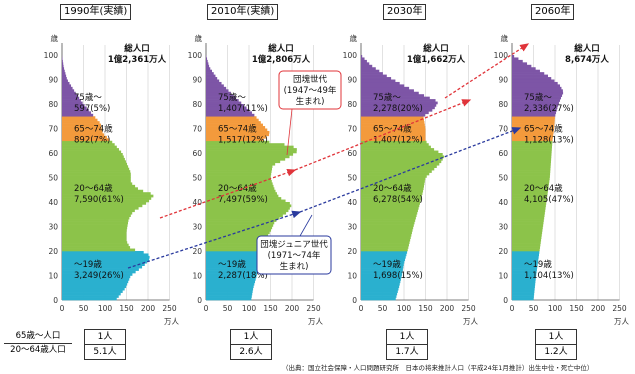  Describe the element at coordinates (470, 321) in the screenshot. I see `x-axis-unit: 万人` at that location.